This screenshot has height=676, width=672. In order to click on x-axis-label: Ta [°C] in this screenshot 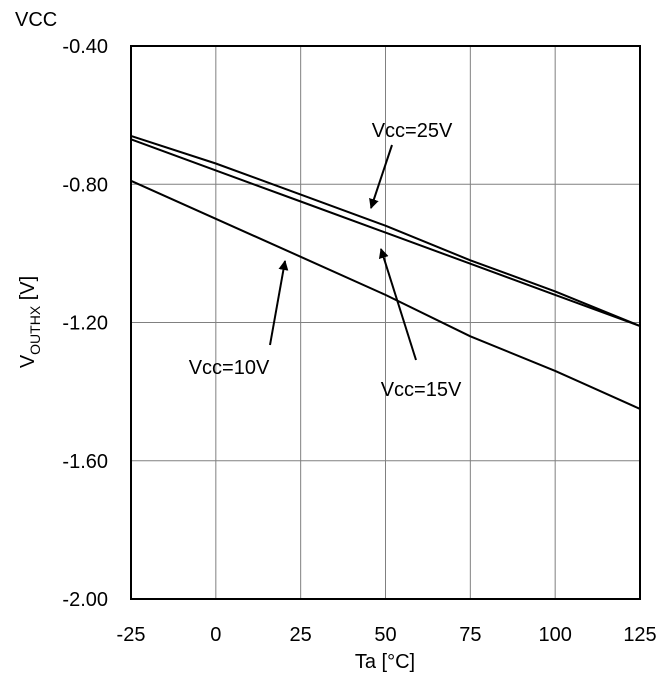, I will do `click(385, 662)`.